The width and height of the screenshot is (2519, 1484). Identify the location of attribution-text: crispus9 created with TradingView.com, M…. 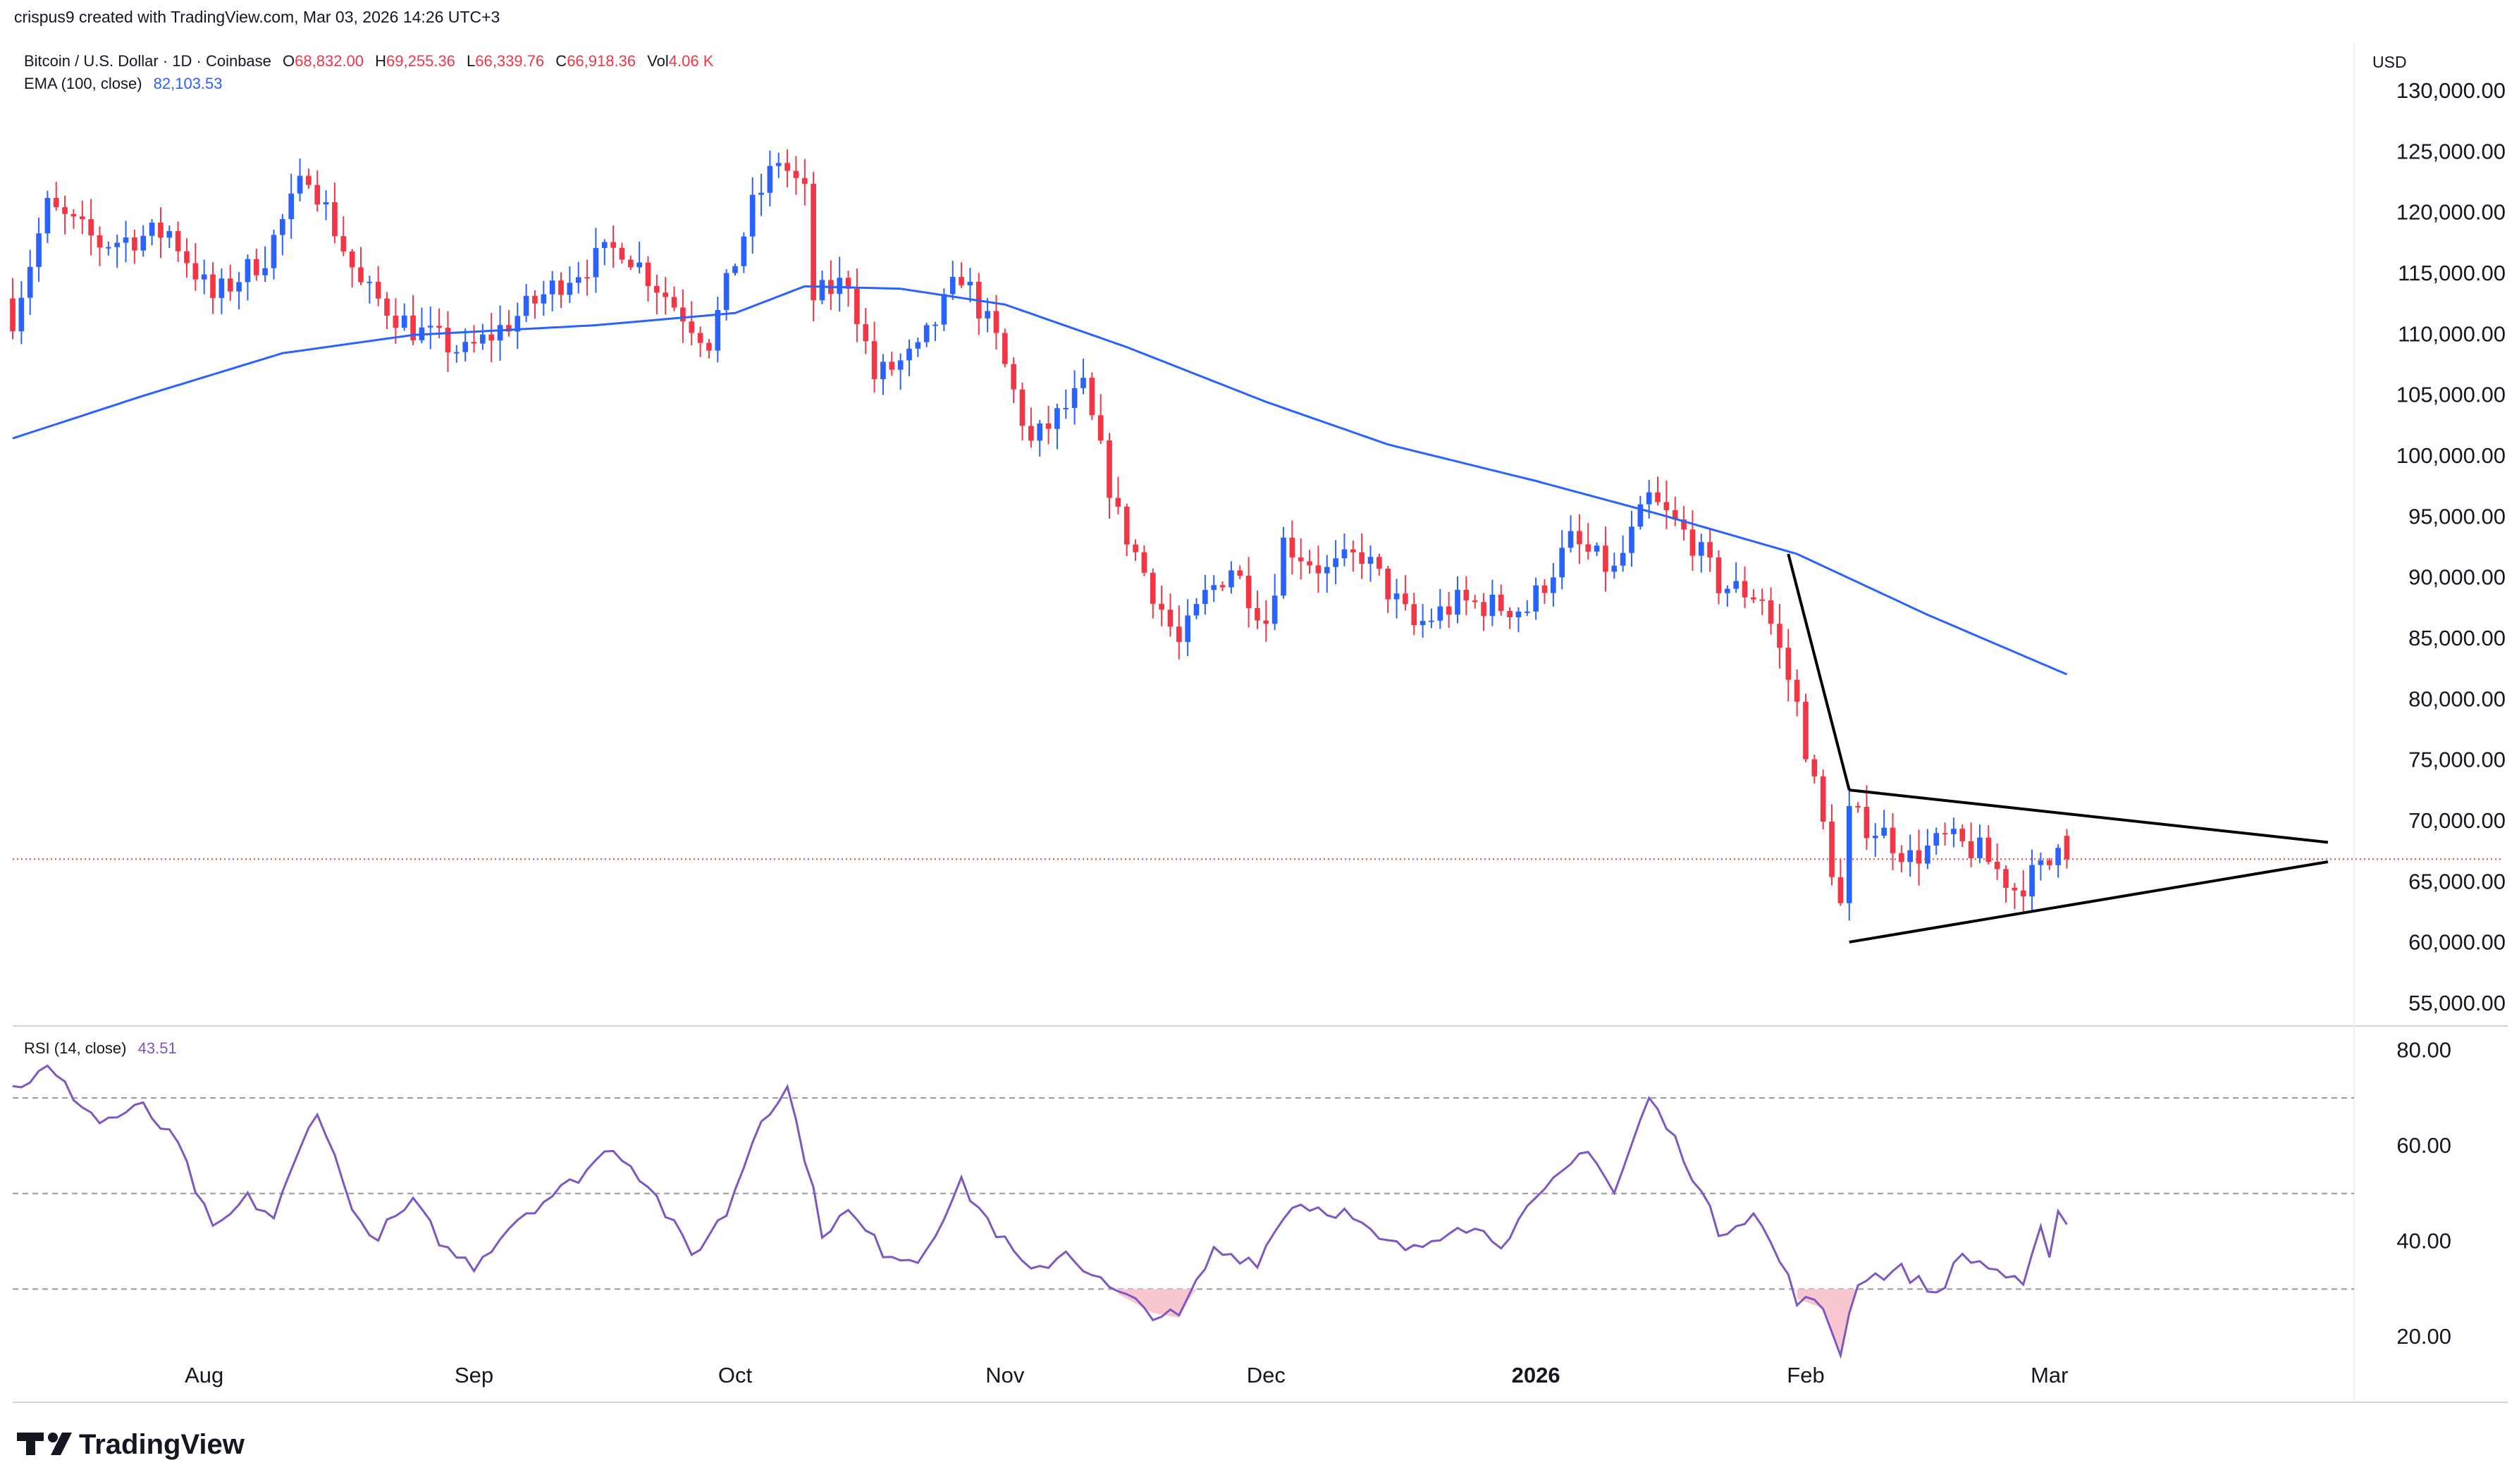
(257, 17).